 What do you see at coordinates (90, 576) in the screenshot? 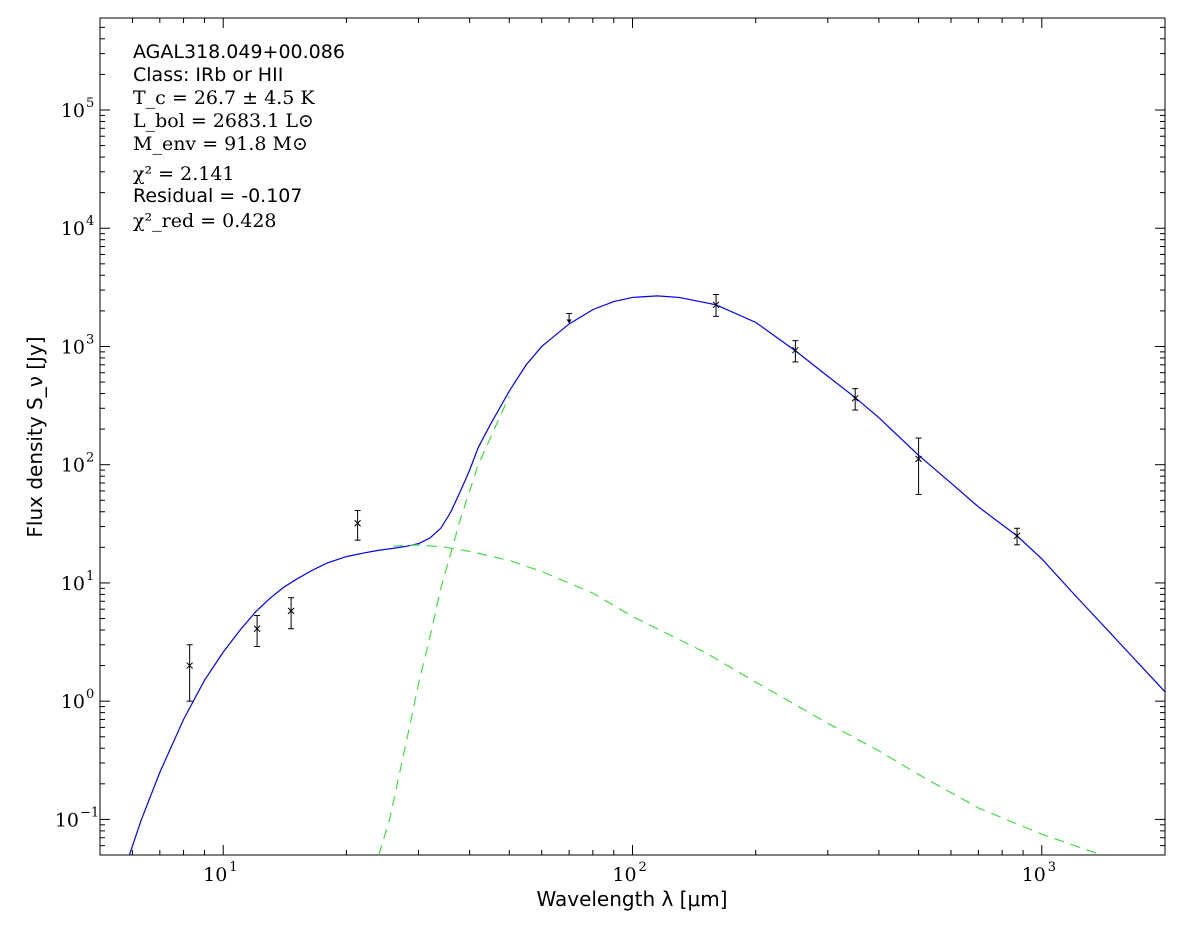
I see `y-tick-exponent: 1` at bounding box center [90, 576].